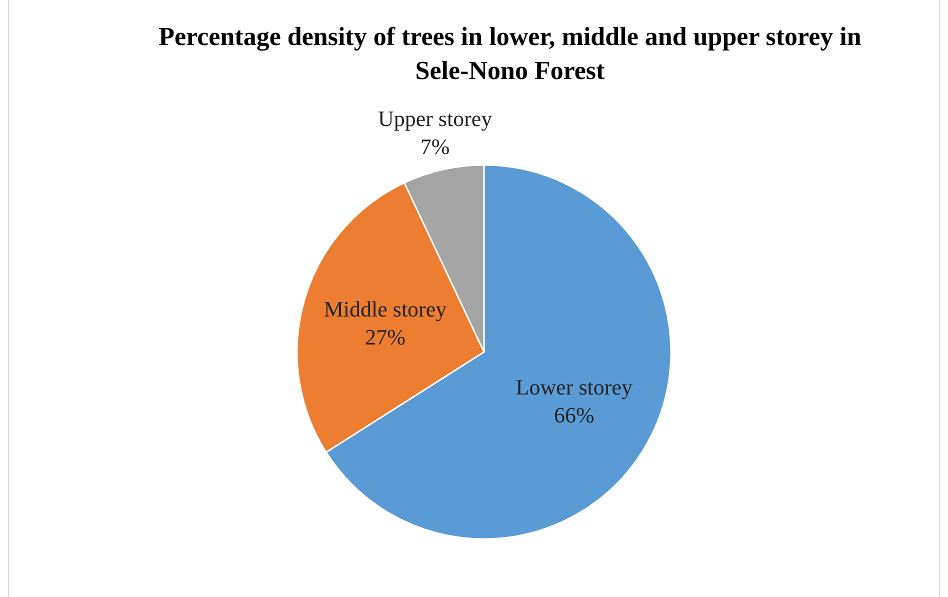 Image resolution: width=948 pixels, height=597 pixels. What do you see at coordinates (435, 119) in the screenshot?
I see `slice-label: Upper storey` at bounding box center [435, 119].